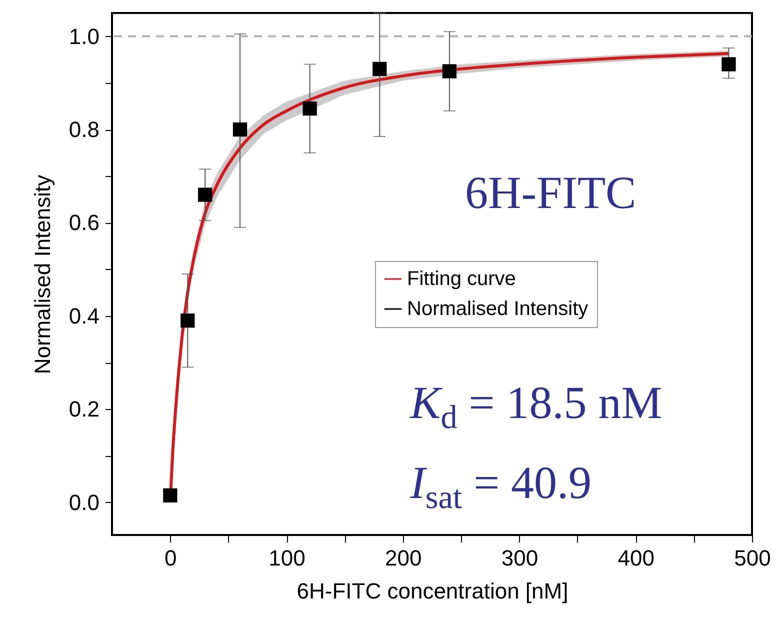 Image resolution: width=778 pixels, height=617 pixels. I want to click on y-tick-label: 0.8, so click(84, 129).